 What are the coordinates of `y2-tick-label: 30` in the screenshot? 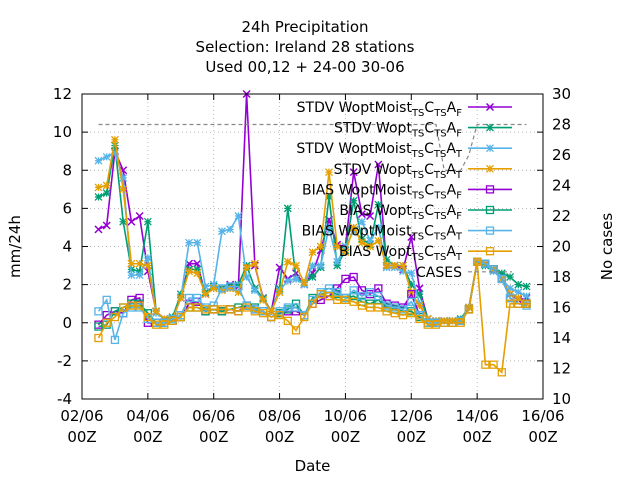 It's located at (561, 94).